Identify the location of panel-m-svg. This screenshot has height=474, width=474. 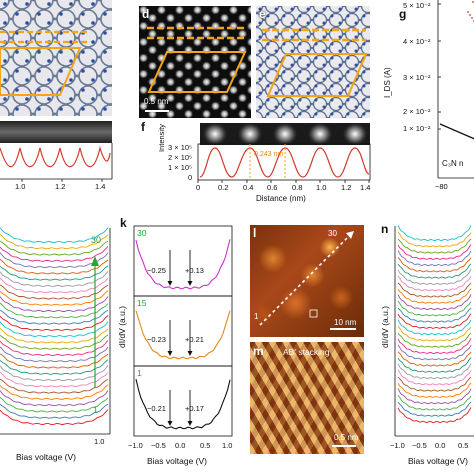
(344, 446).